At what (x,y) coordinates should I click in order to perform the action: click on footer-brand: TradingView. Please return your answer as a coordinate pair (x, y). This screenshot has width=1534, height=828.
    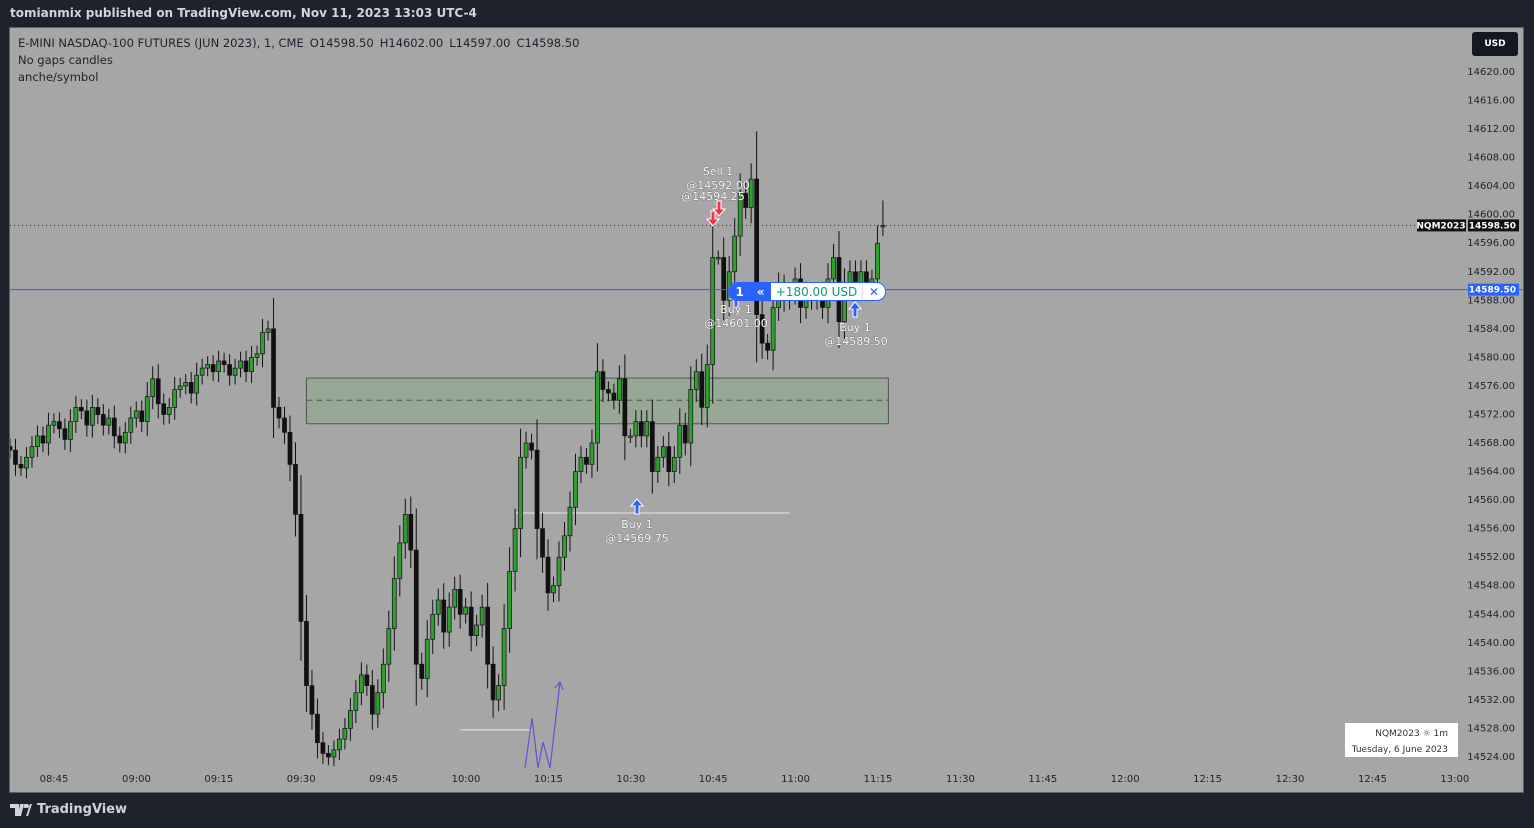
    Looking at the image, I should click on (68, 809).